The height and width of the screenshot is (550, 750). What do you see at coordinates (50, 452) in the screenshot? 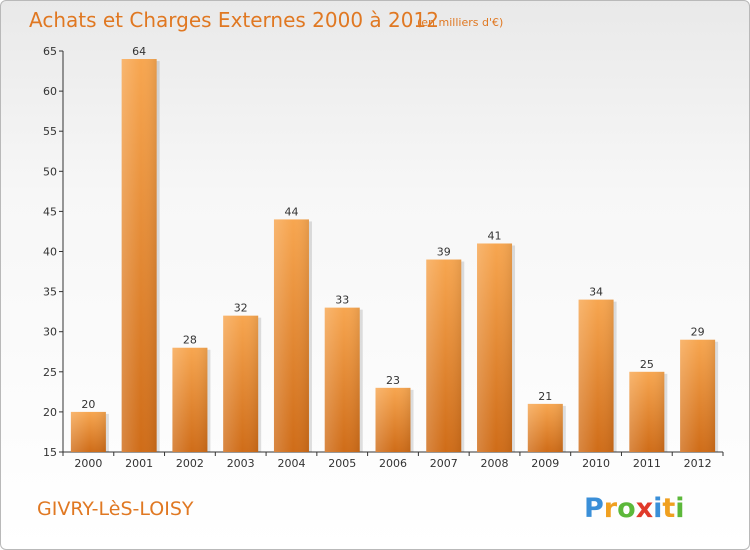
I see `y-tick-label: 15` at bounding box center [50, 452].